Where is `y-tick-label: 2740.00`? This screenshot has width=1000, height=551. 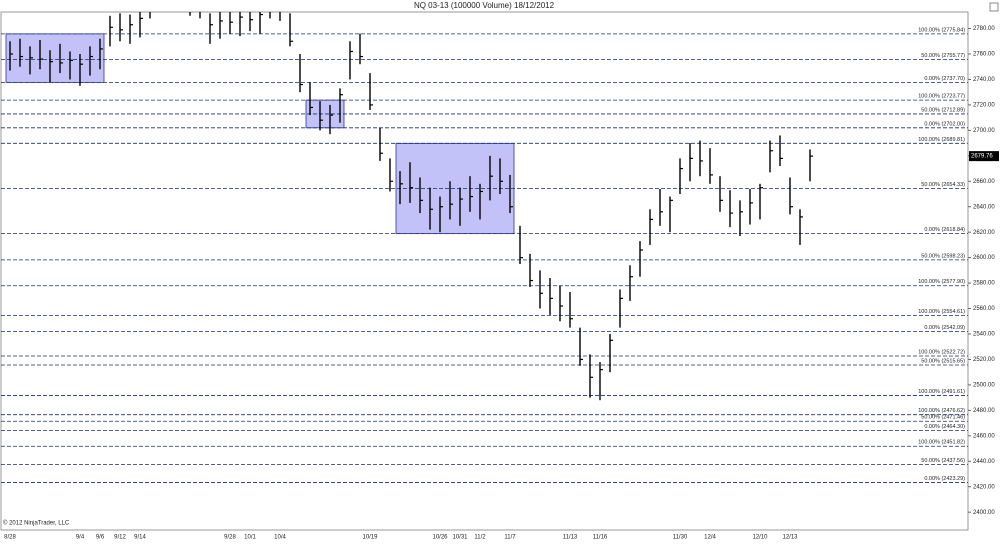 y-tick-label: 2740.00 is located at coordinates (984, 80).